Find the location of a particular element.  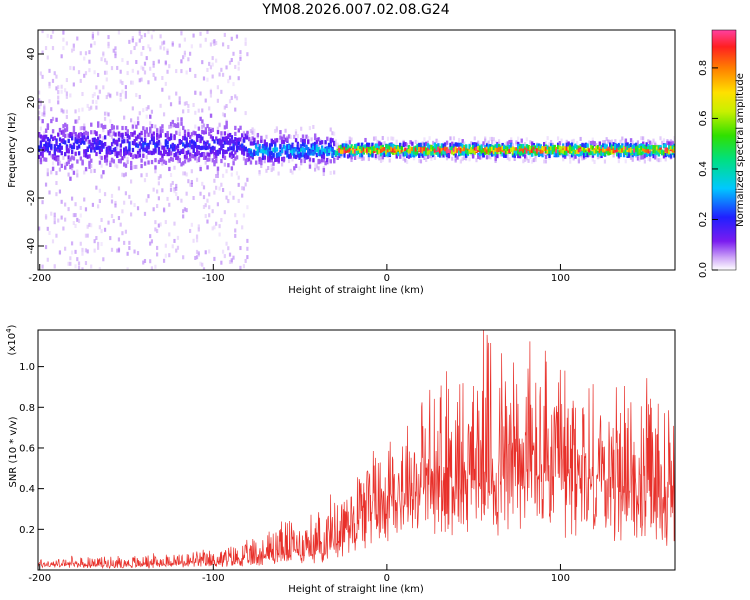

spectrogram-x-ticks: -200 -100 0 100 is located at coordinates (299, 274).